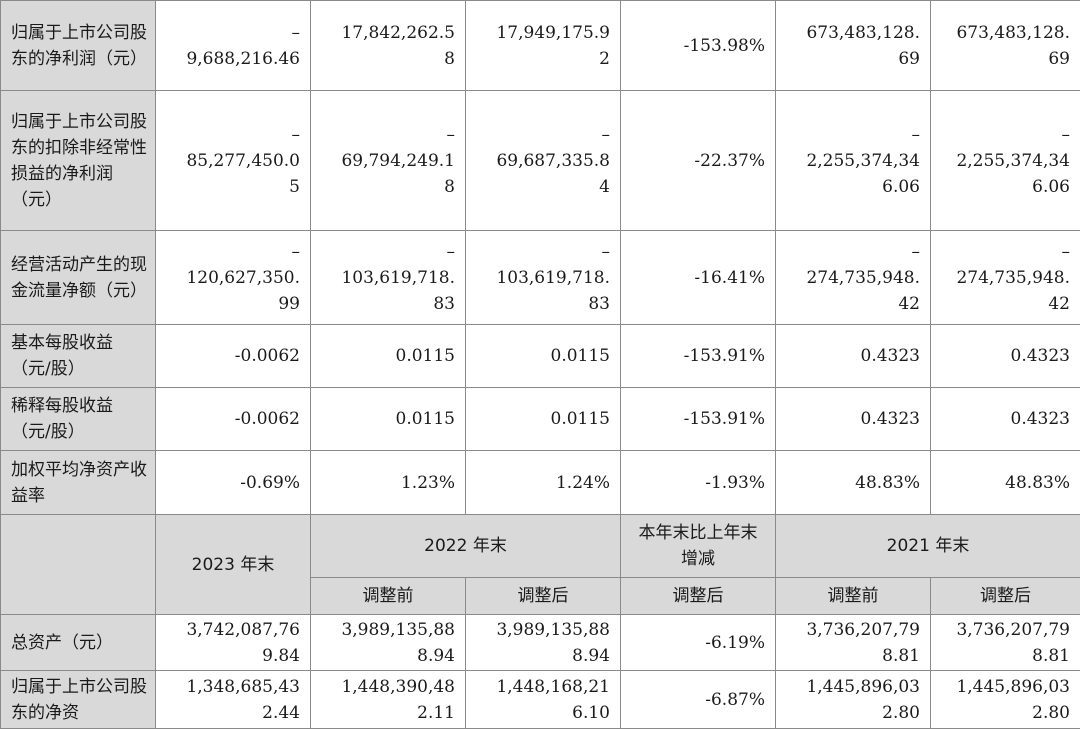  Describe the element at coordinates (78, 643) in the screenshot. I see `row-label: 总资产（元）` at that location.